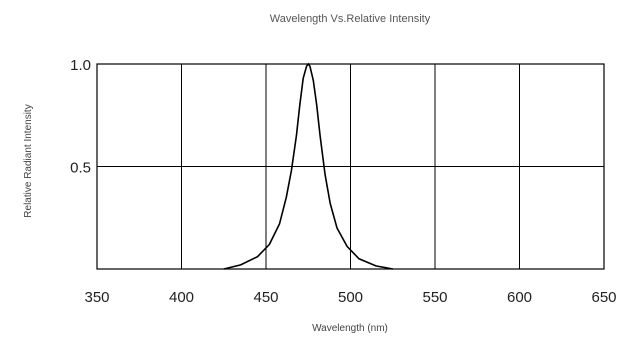 The height and width of the screenshot is (349, 621). What do you see at coordinates (350, 19) in the screenshot?
I see `chart-title: Wavelength Vs.Relative Intensity` at bounding box center [350, 19].